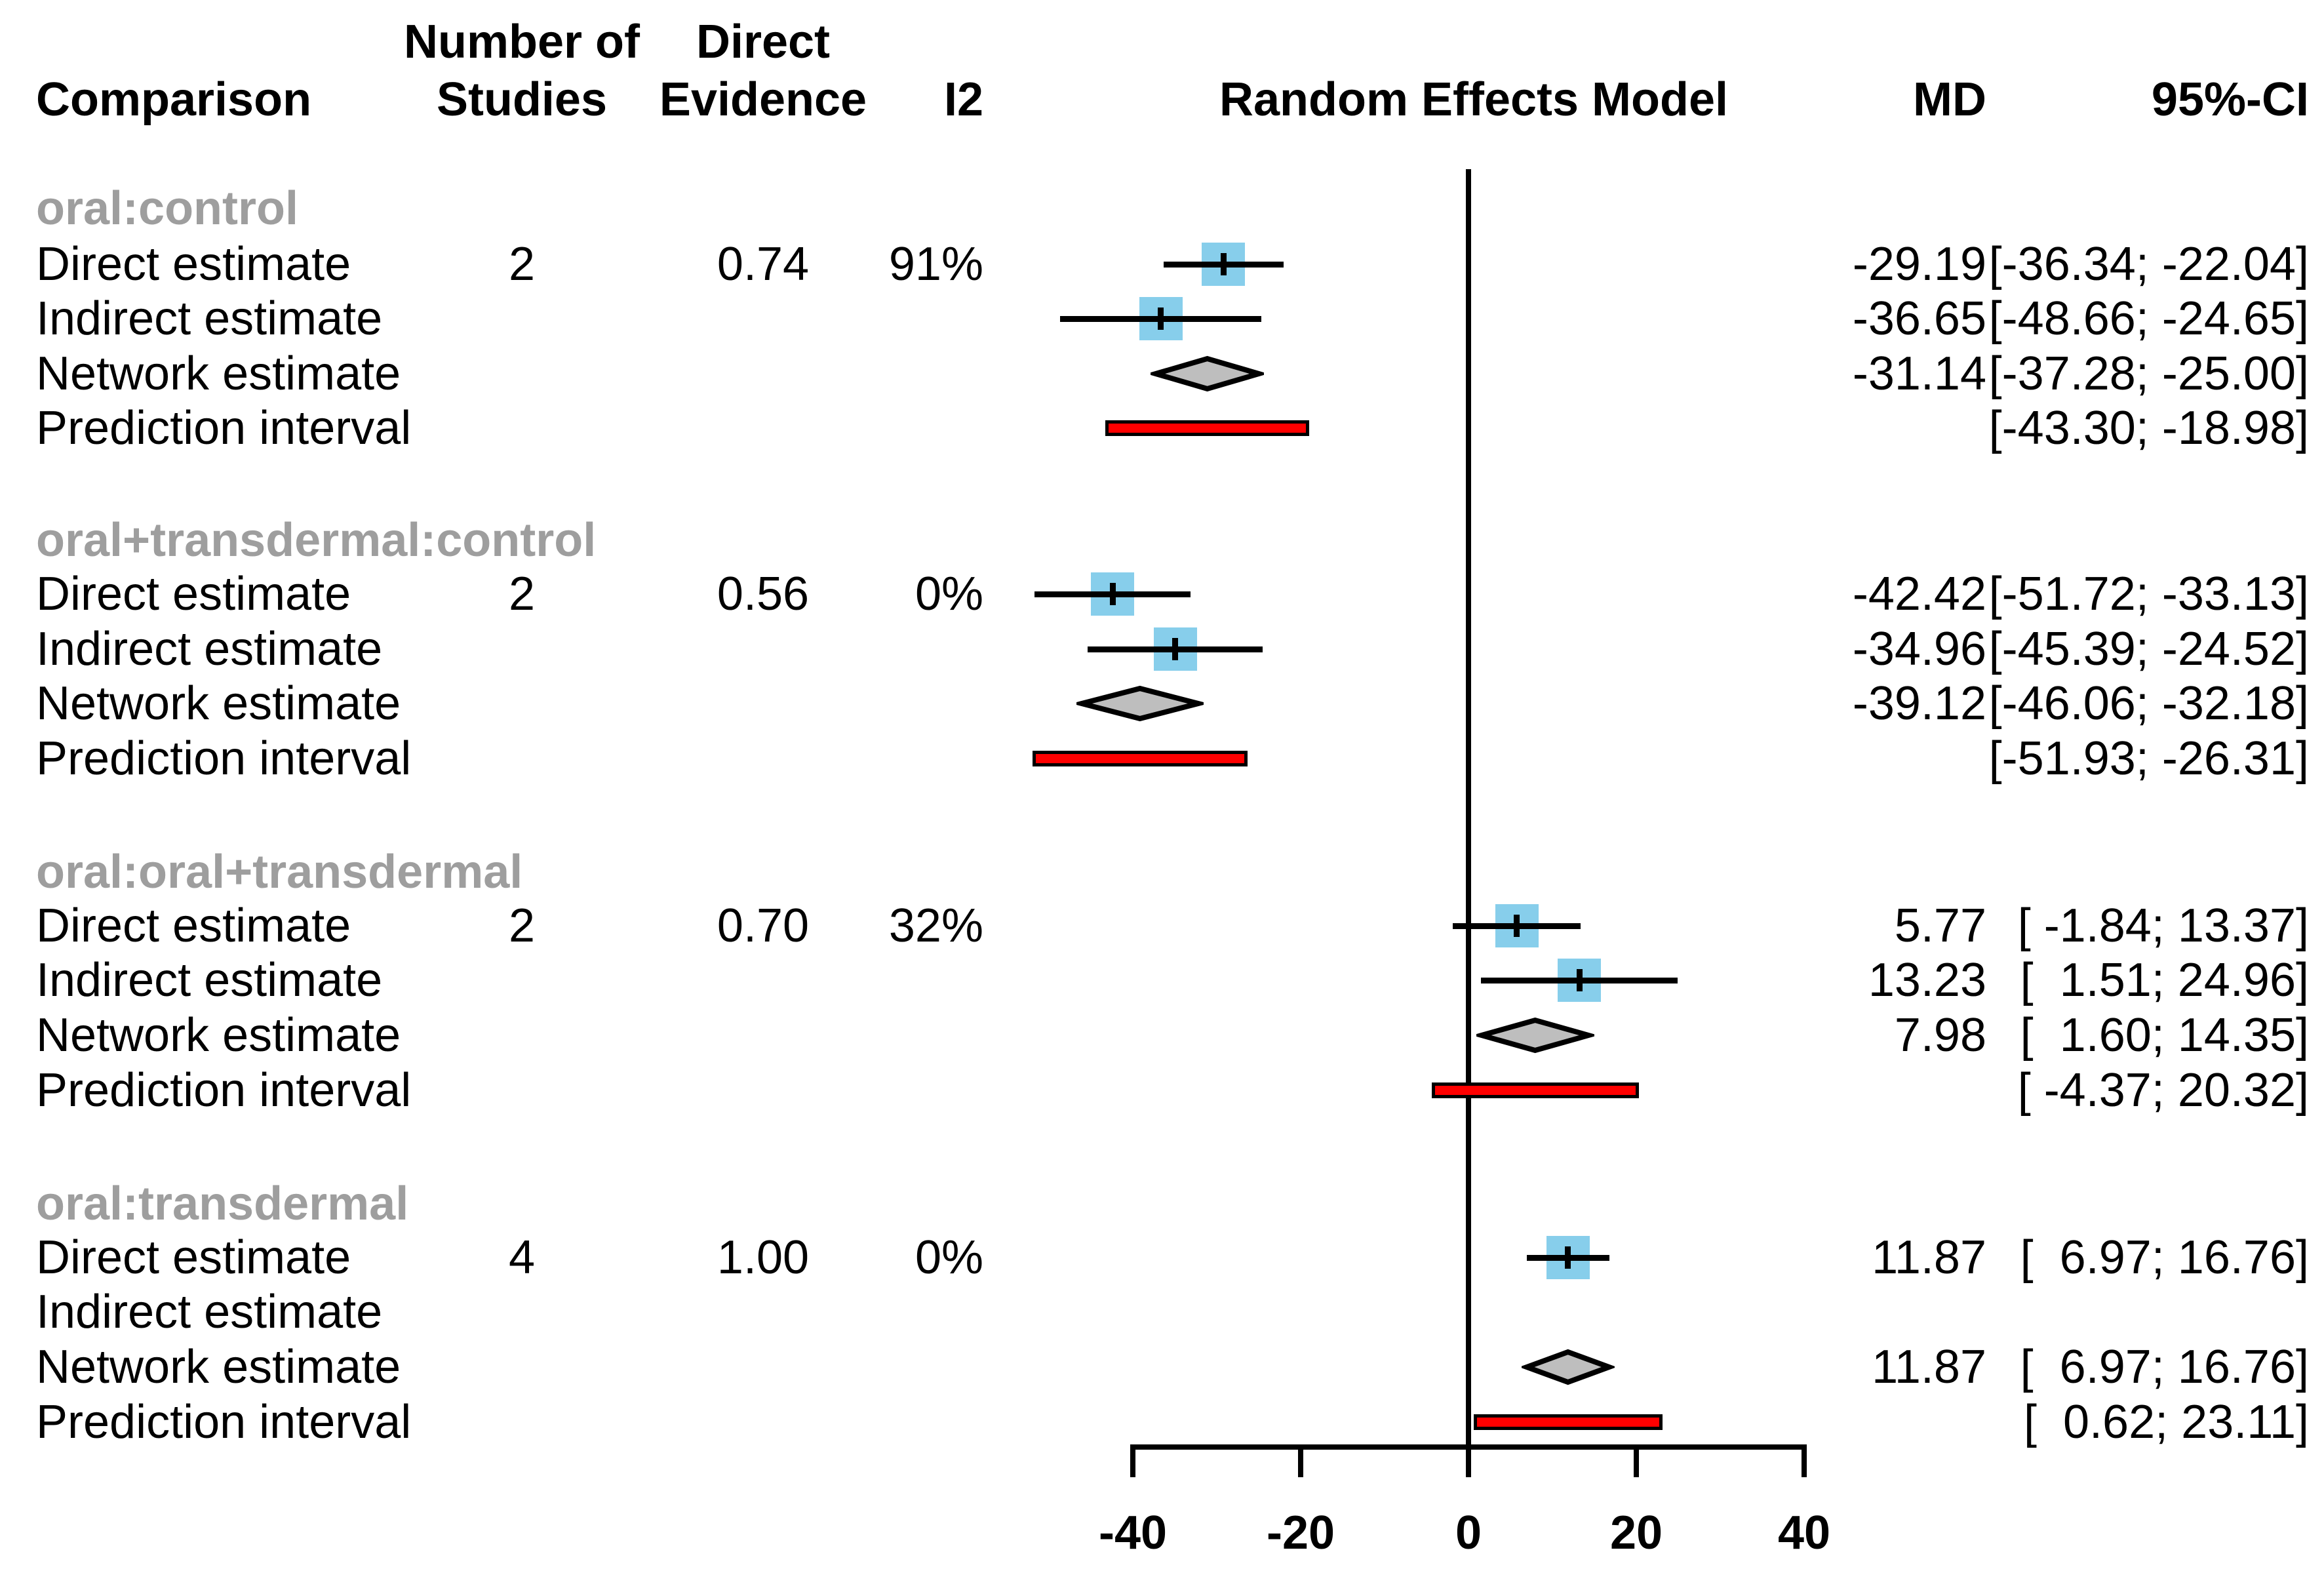  What do you see at coordinates (1927, 980) in the screenshot?
I see `md-value: 13.23` at bounding box center [1927, 980].